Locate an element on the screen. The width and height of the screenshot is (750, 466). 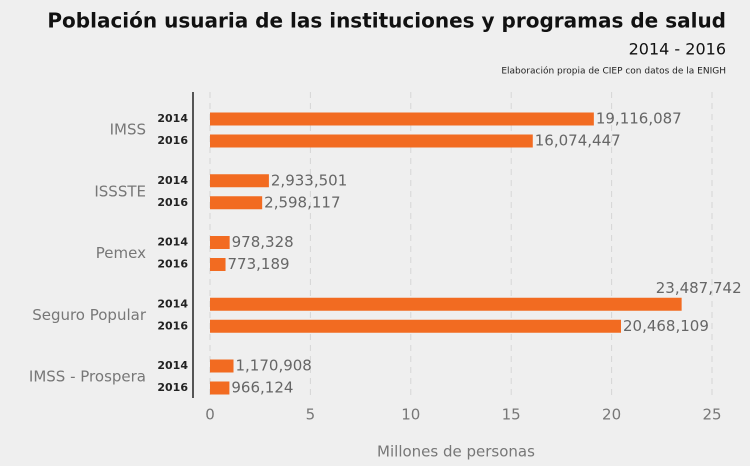
value-label: 966,124 is located at coordinates (262, 388).